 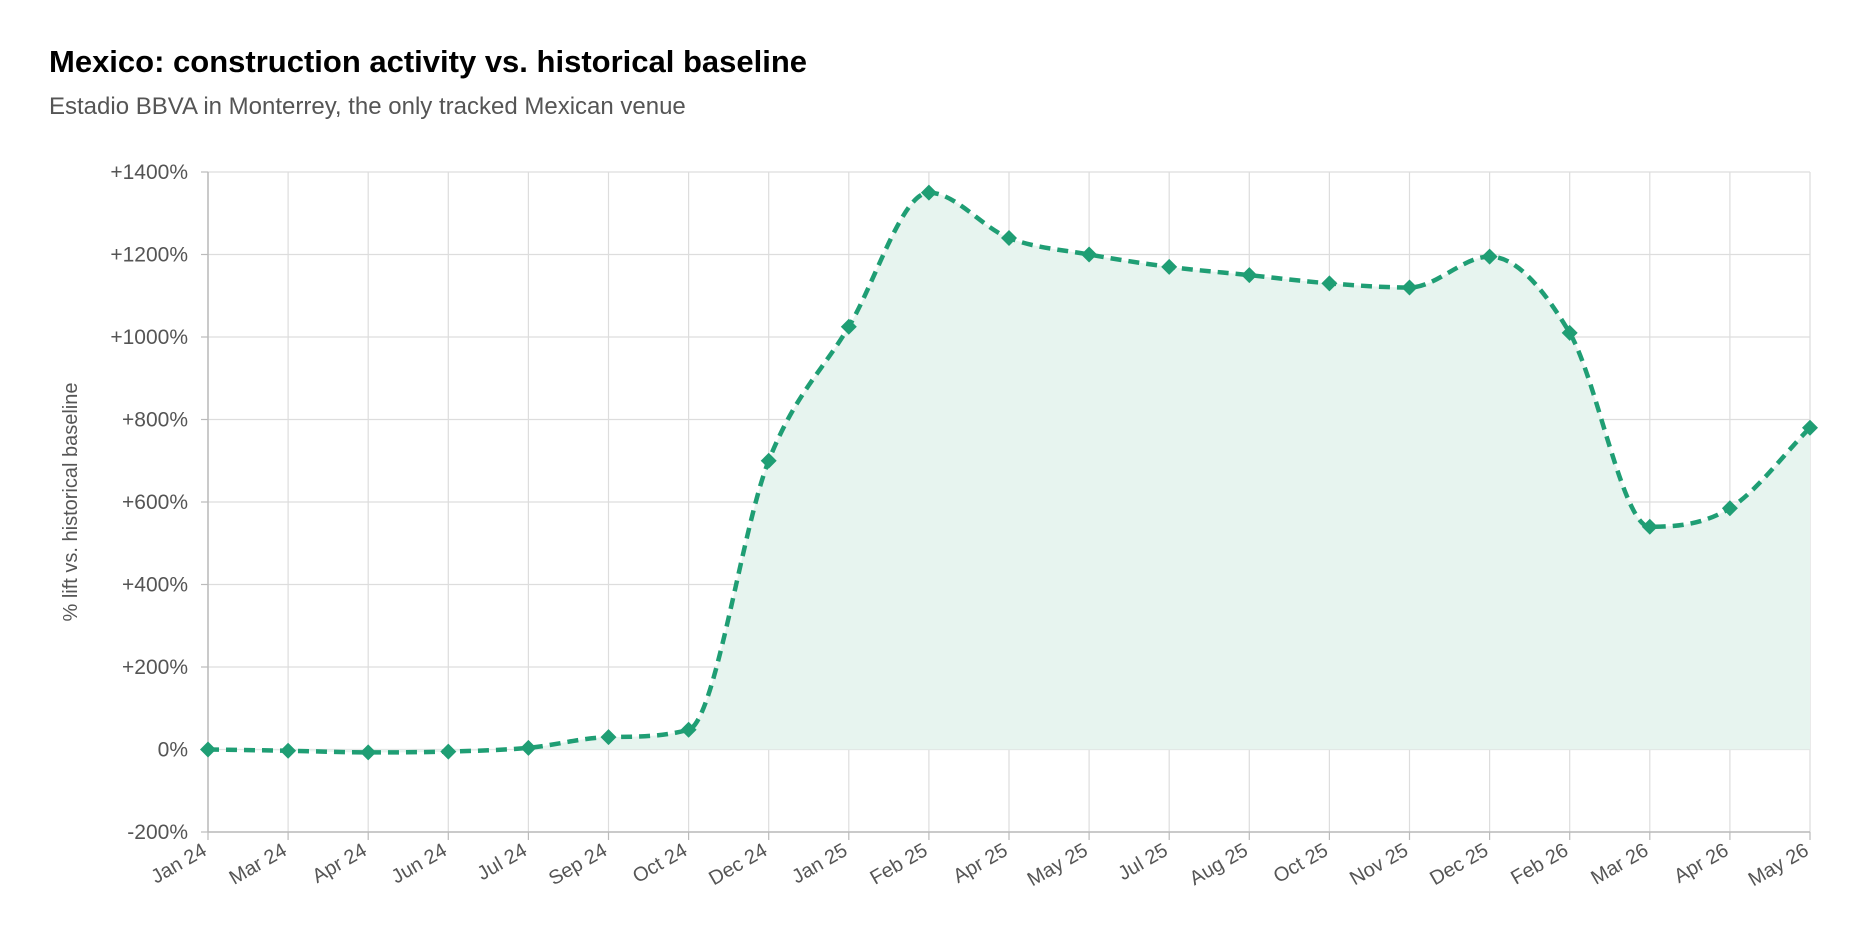 What do you see at coordinates (819, 863) in the screenshot?
I see `x-tick-label: Jan 25` at bounding box center [819, 863].